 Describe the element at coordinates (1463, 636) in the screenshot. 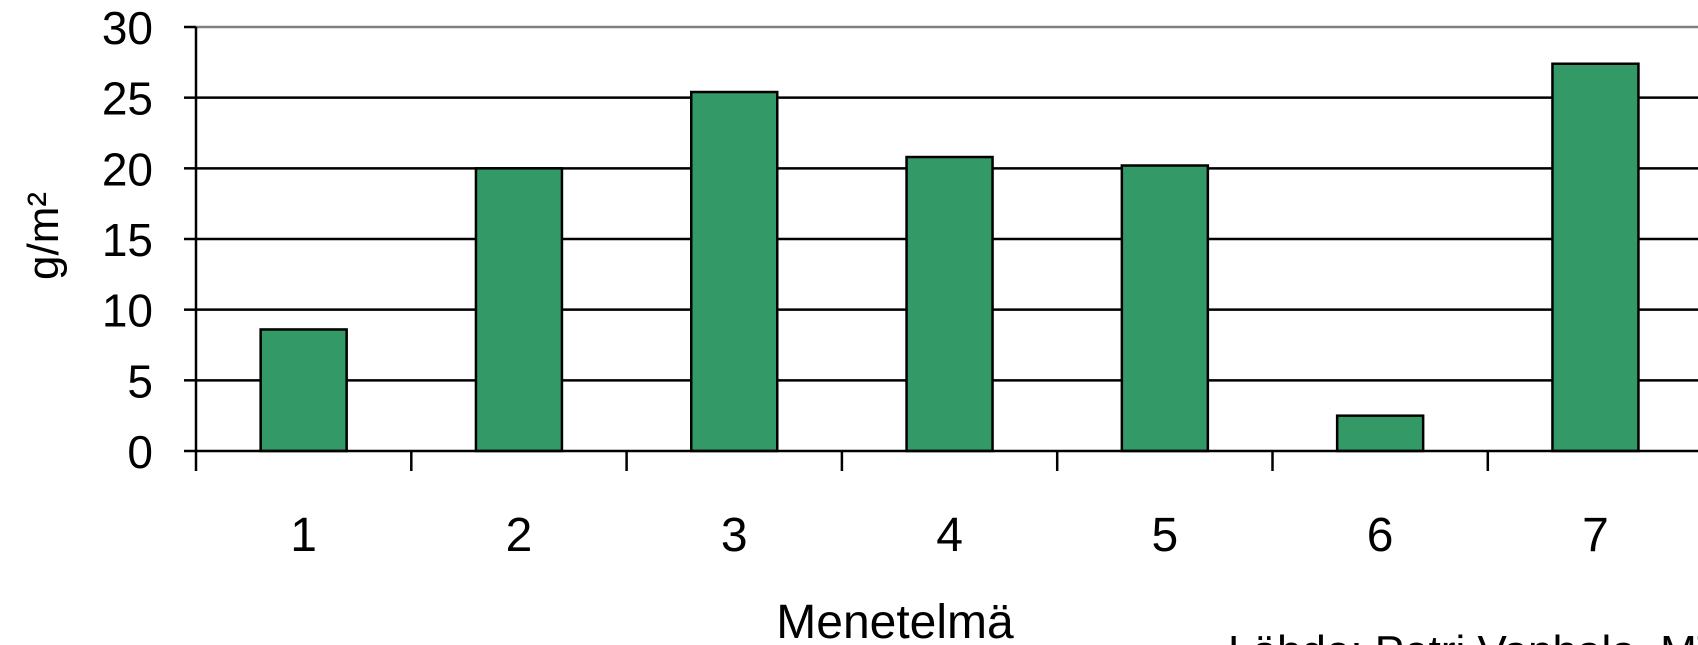

I see `source-note: Lähde: Petri Vanhala, MTT` at that location.